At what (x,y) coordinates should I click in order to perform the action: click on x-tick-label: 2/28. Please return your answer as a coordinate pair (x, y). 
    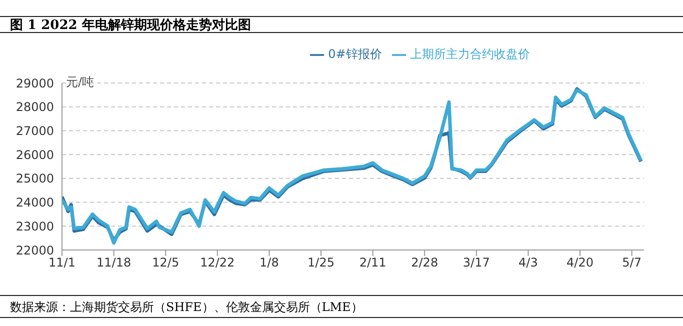
    Looking at the image, I should click on (424, 263).